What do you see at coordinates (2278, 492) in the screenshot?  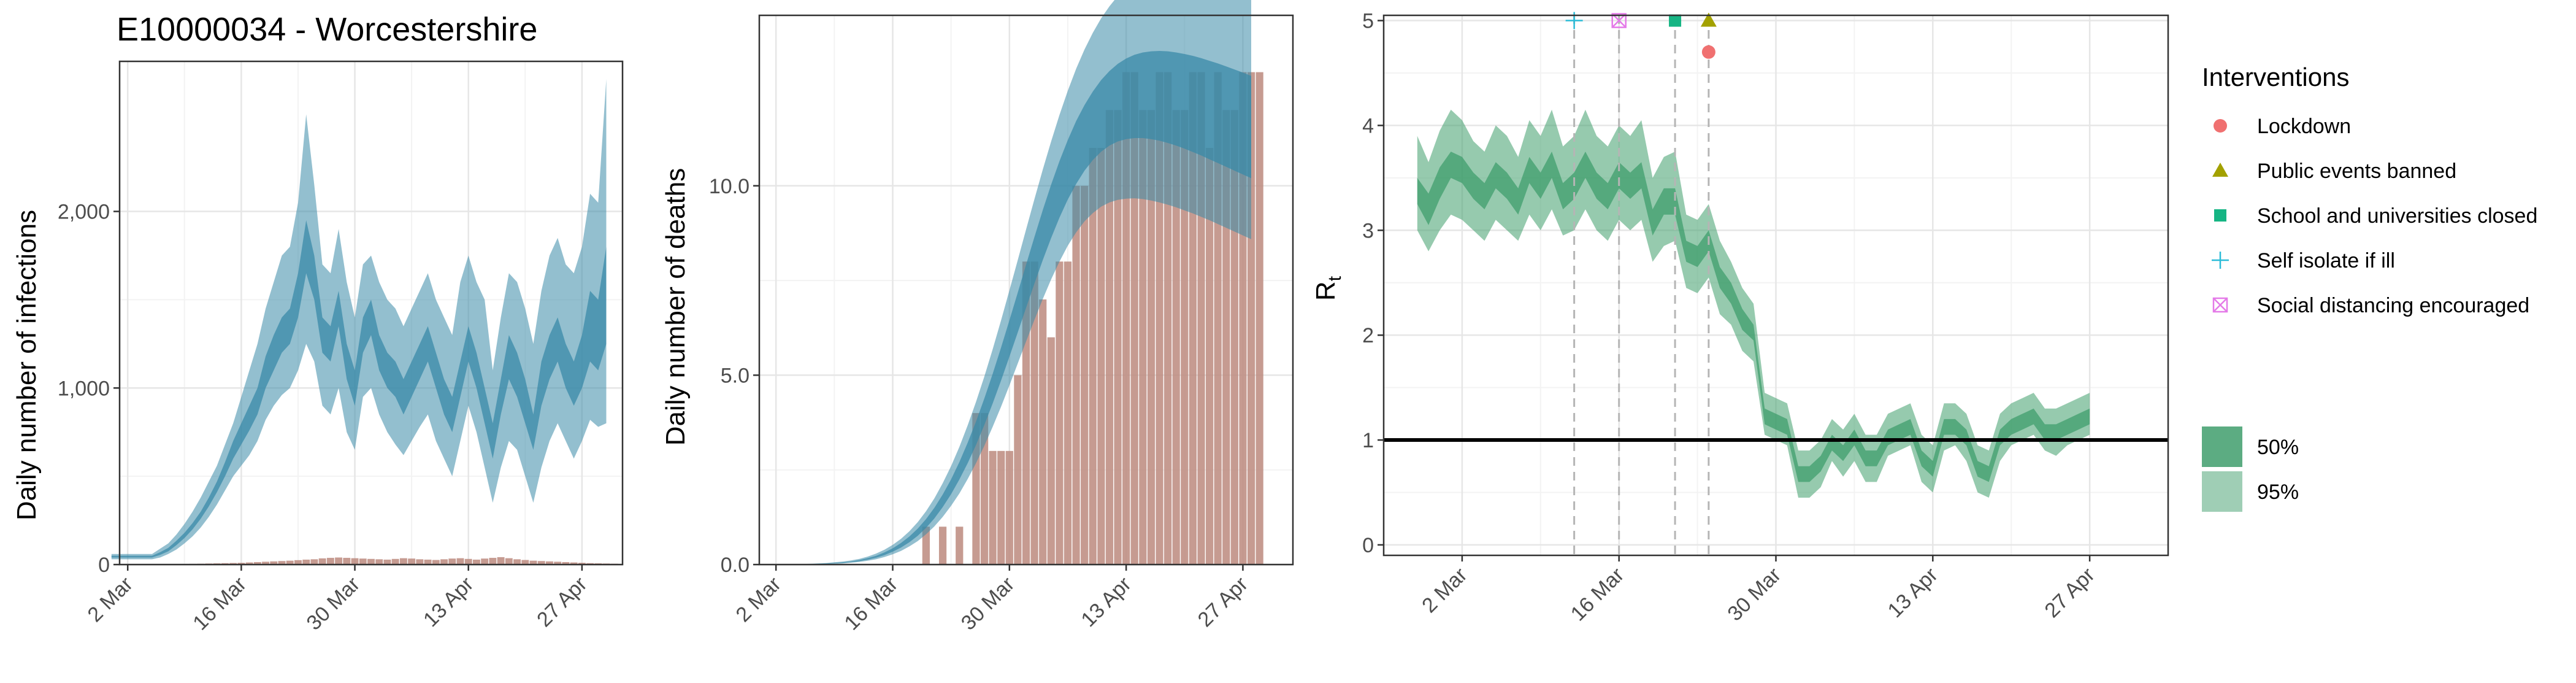 I see `legend-label: 95%` at bounding box center [2278, 492].